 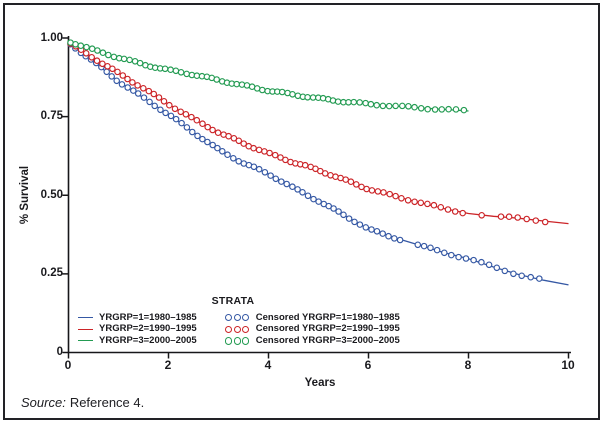 What do you see at coordinates (59, 352) in the screenshot?
I see `y-tick-label-0: 0` at bounding box center [59, 352].